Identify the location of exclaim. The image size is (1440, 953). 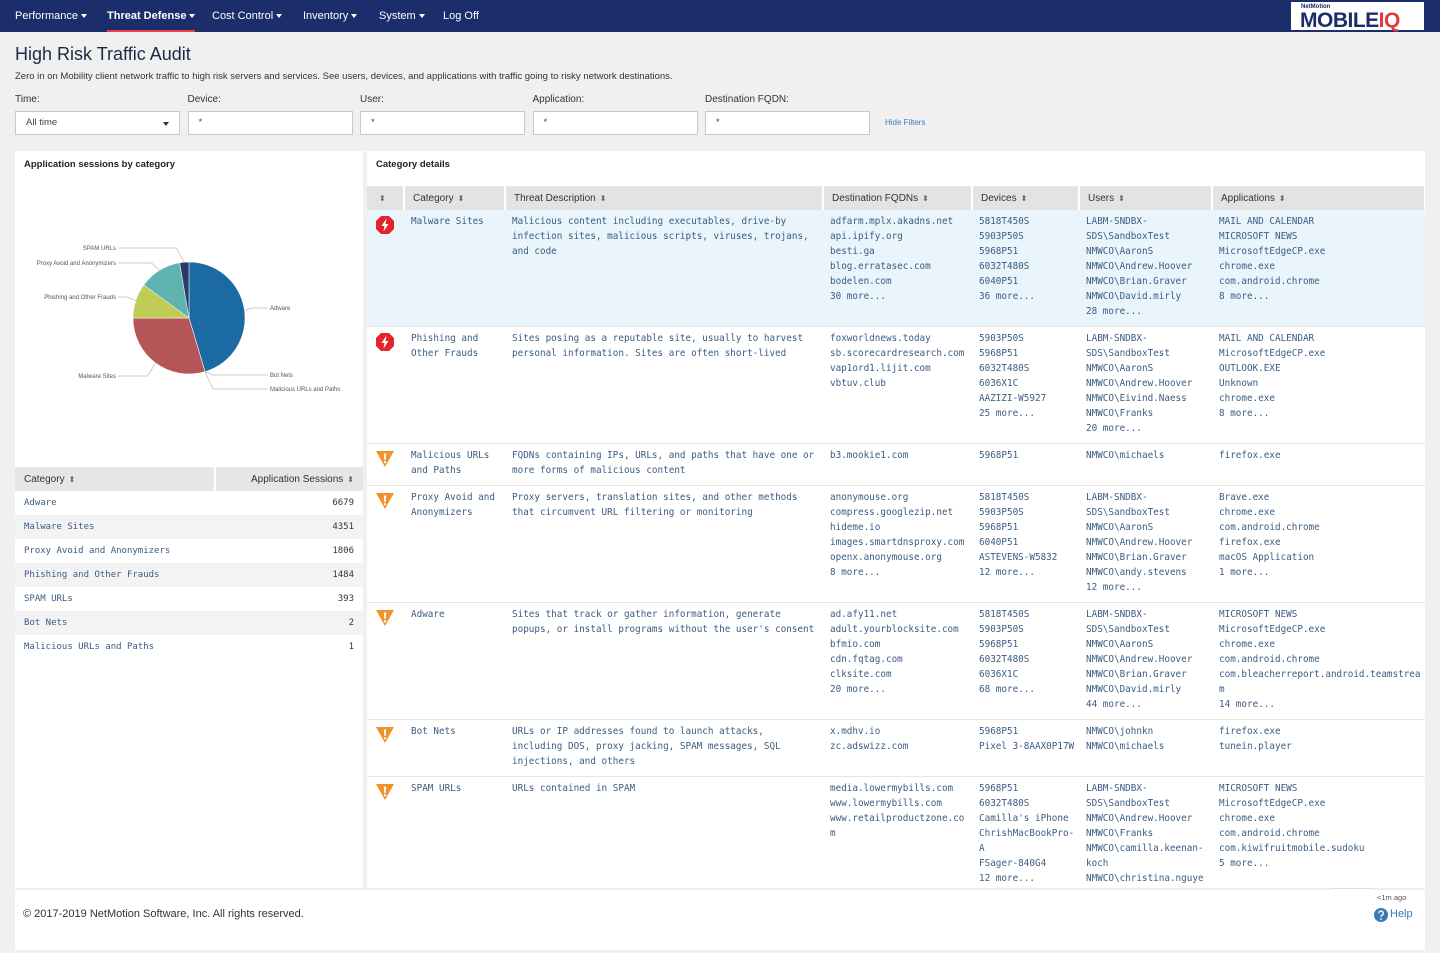
(385, 789).